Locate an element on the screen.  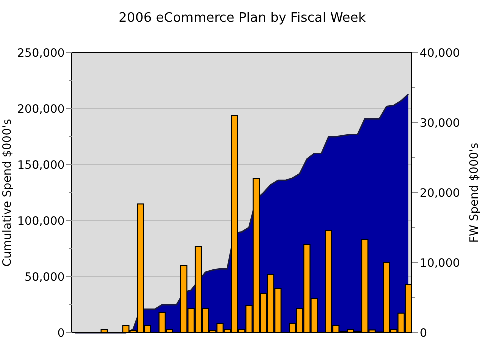
y2-tick-label: 30,000 is located at coordinates (440, 123).